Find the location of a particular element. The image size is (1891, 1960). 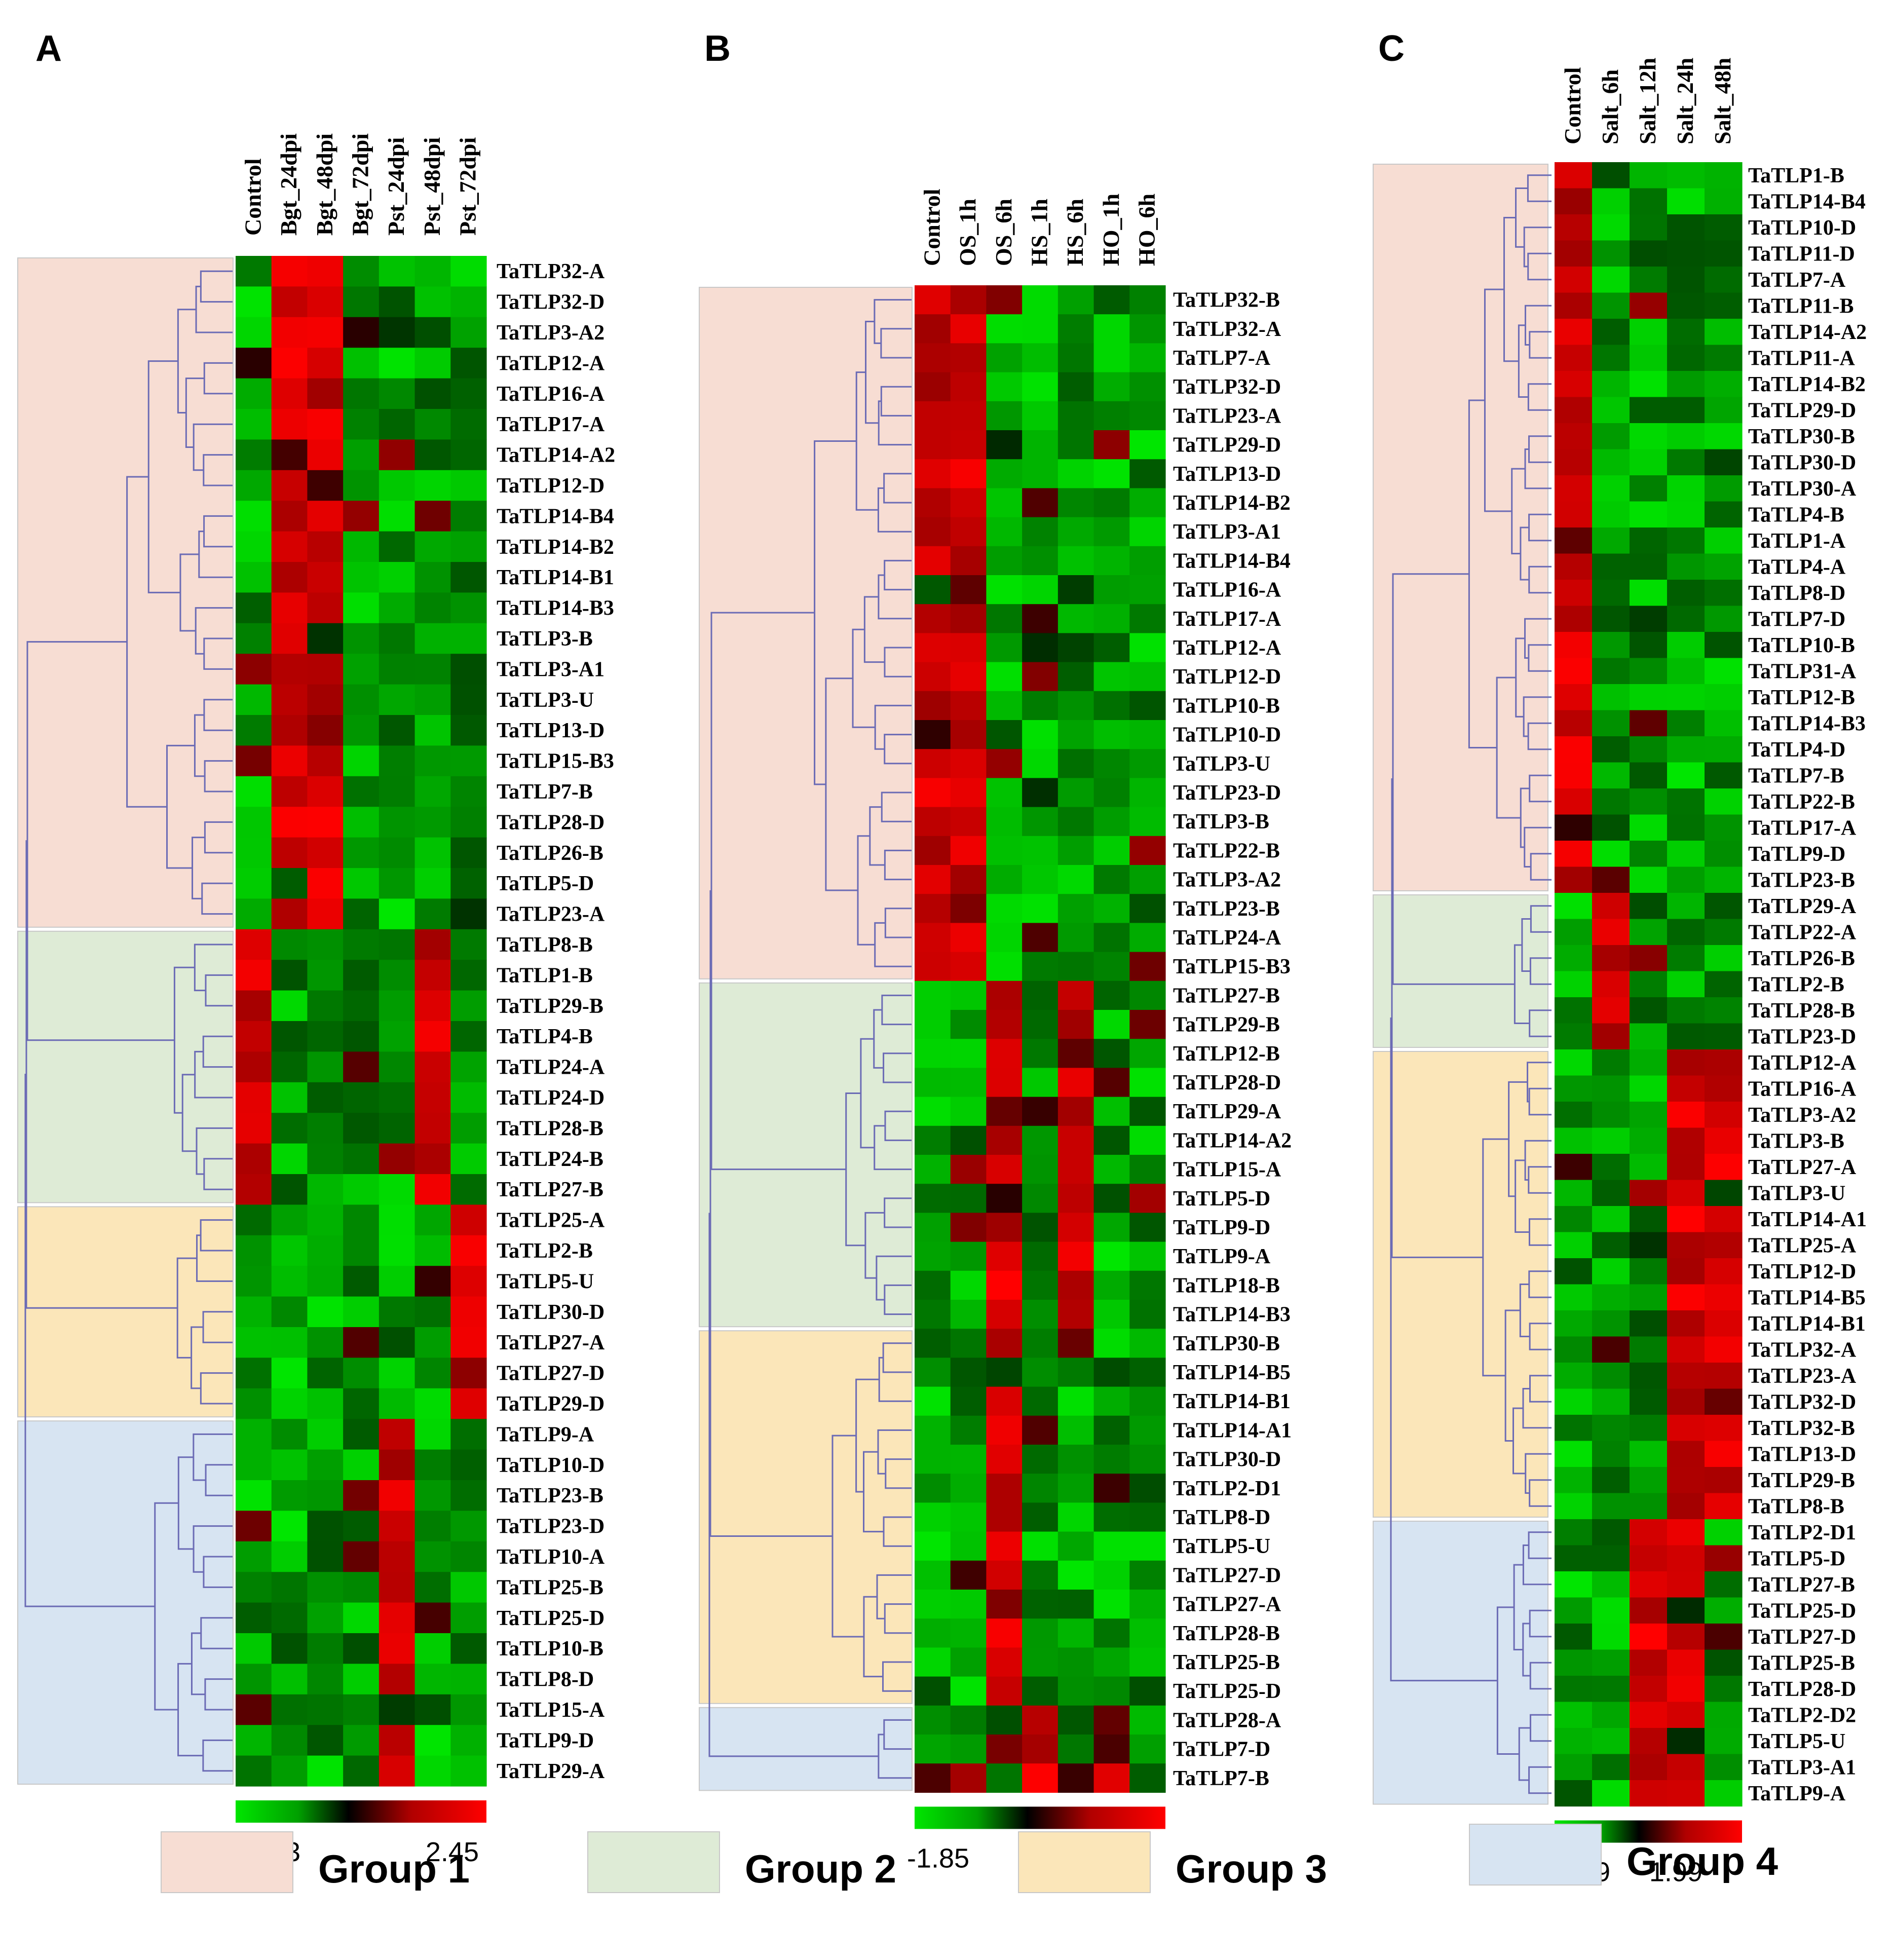

panel-c-row-label: TaTLP4-A is located at coordinates (1797, 567).